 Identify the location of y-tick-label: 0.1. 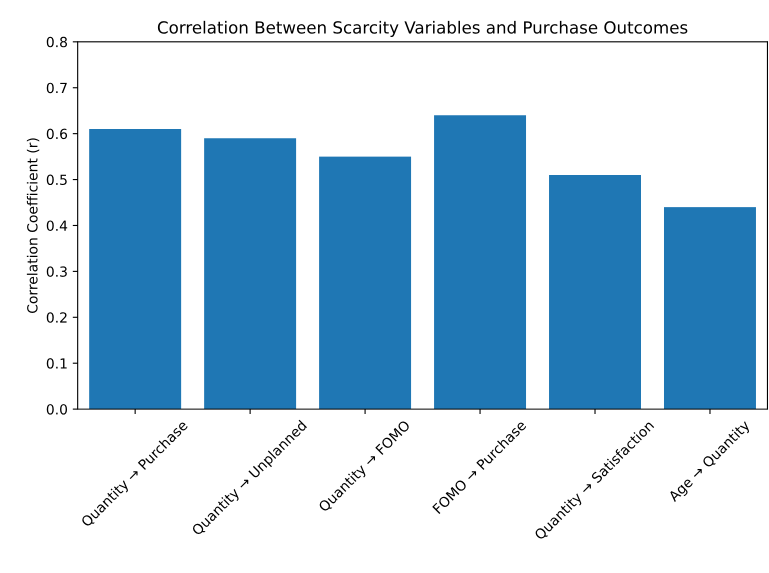
(56, 363).